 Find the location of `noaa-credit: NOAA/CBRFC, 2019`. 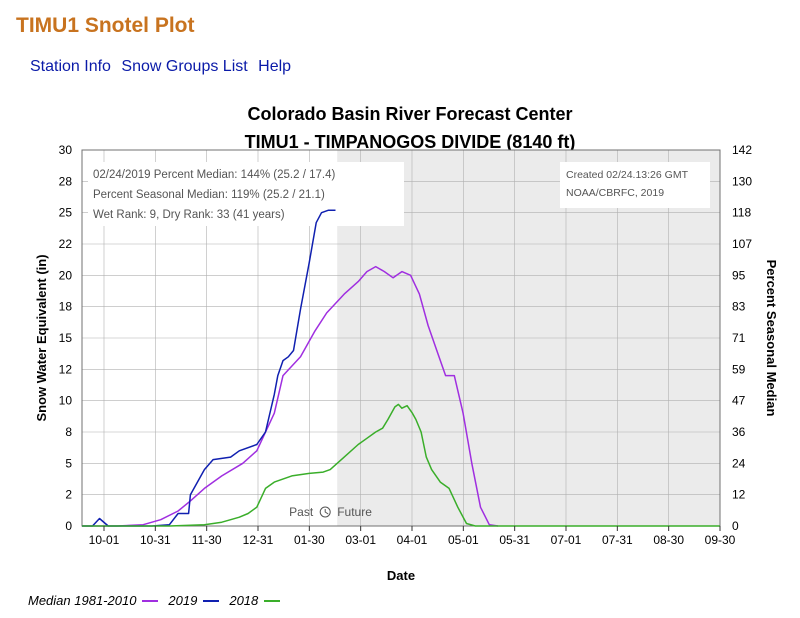

noaa-credit: NOAA/CBRFC, 2019 is located at coordinates (615, 193).